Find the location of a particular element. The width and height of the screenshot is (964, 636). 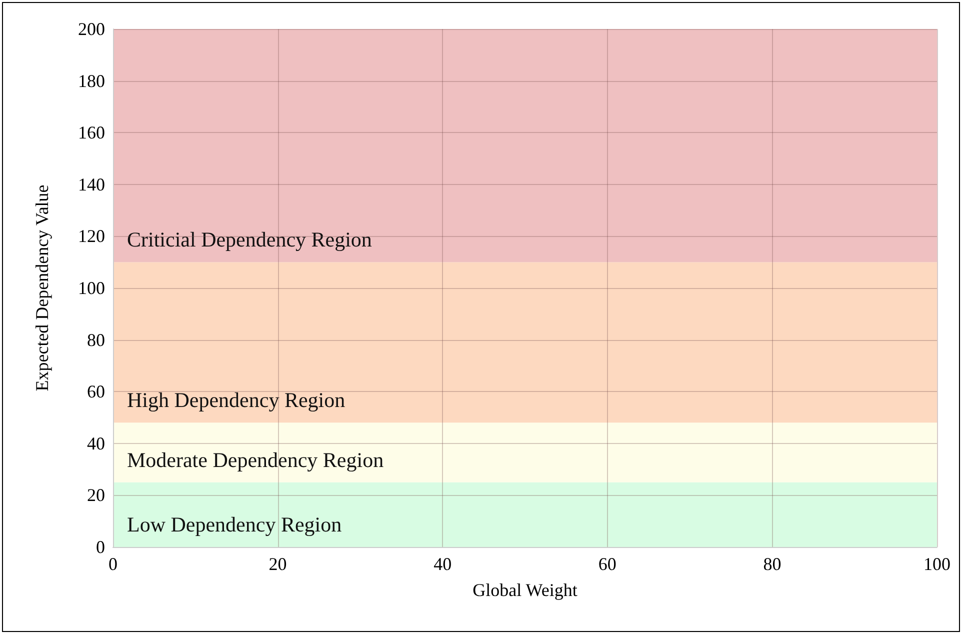

x-tick-label: 80 is located at coordinates (772, 564).